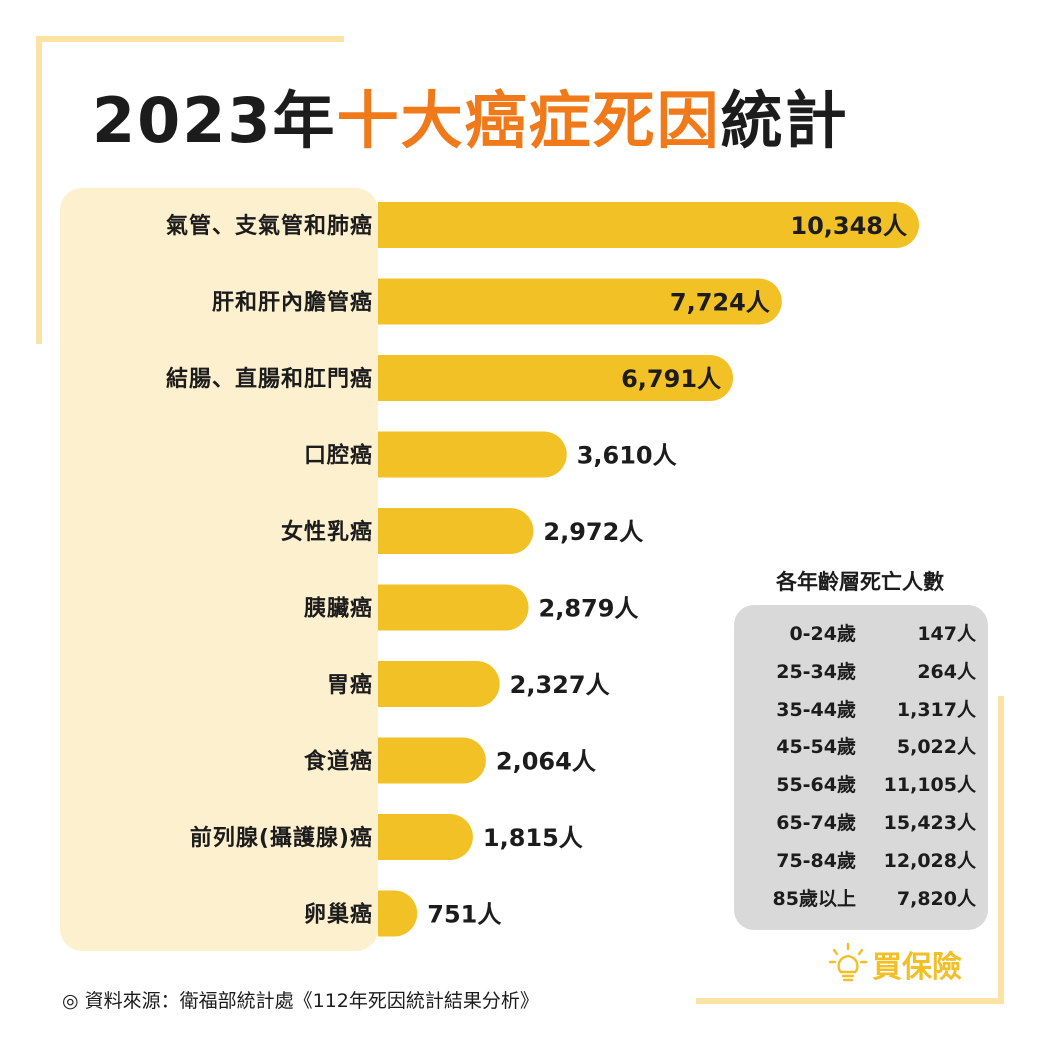 This screenshot has height=1040, width=1040. I want to click on value-label-9: 751人, so click(464, 915).